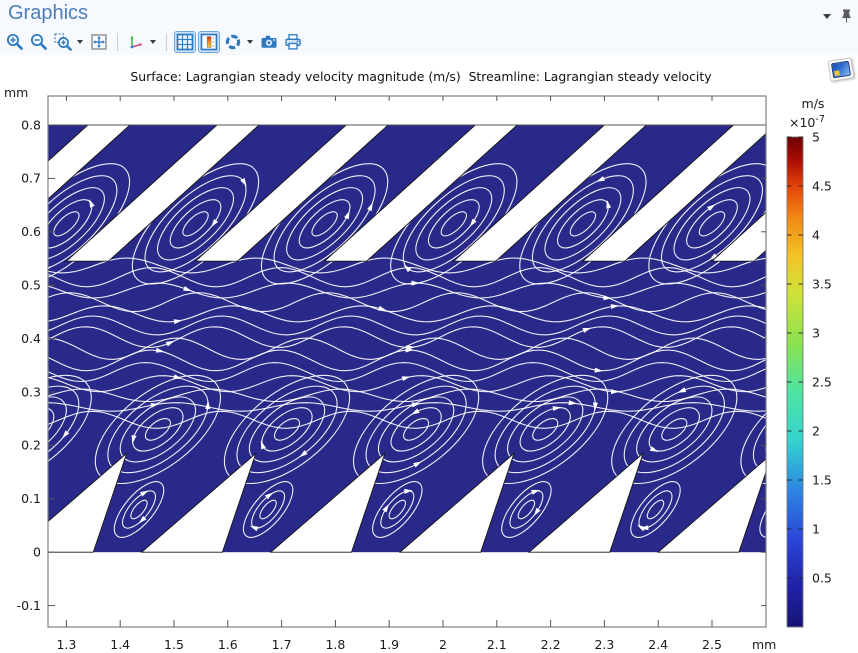 The image size is (858, 653). Describe the element at coordinates (658, 644) in the screenshot. I see `svg-text: 2.4` at that location.